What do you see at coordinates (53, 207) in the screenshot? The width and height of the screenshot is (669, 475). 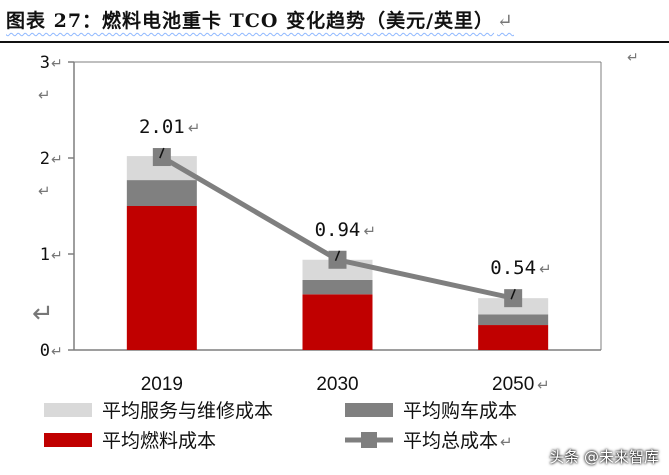 I see `y-axis: 0 ↵1 ↵2 ↵3 ↵↵↵↵` at bounding box center [53, 207].